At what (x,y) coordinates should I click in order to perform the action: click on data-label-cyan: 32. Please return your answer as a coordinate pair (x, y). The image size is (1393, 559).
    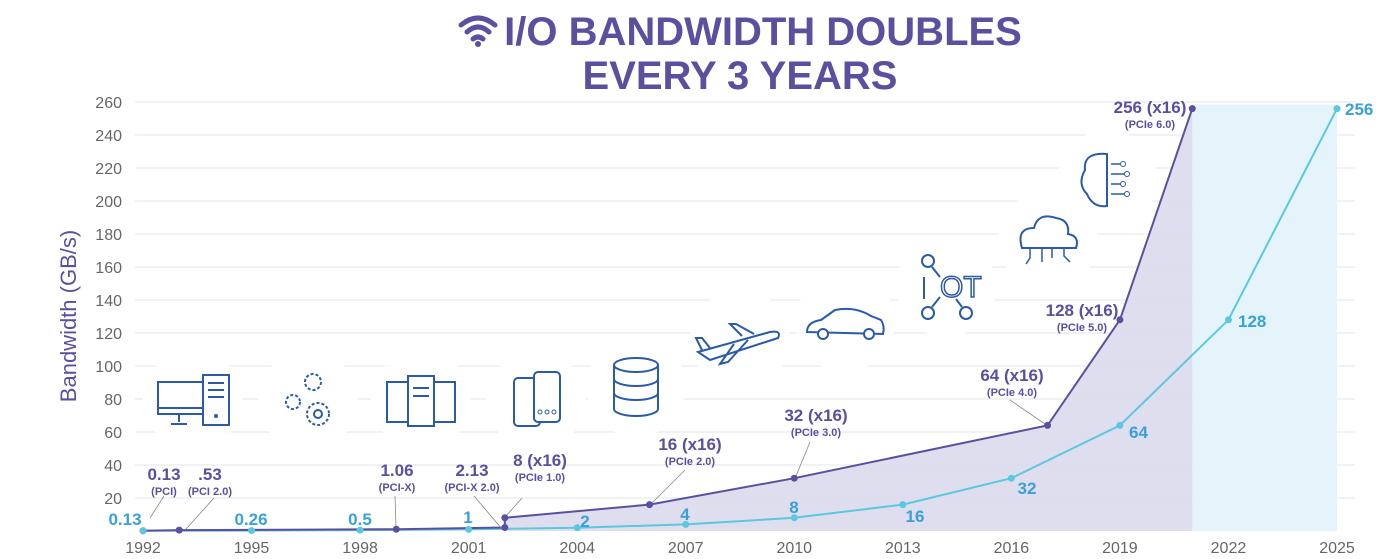
    Looking at the image, I should click on (1027, 488).